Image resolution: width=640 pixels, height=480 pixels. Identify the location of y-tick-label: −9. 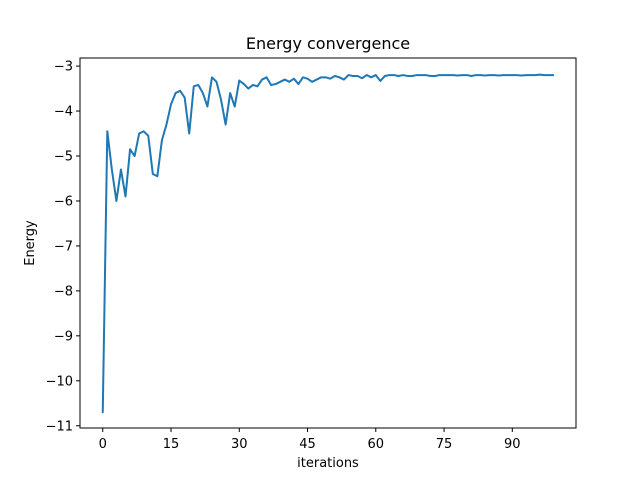
(63, 336).